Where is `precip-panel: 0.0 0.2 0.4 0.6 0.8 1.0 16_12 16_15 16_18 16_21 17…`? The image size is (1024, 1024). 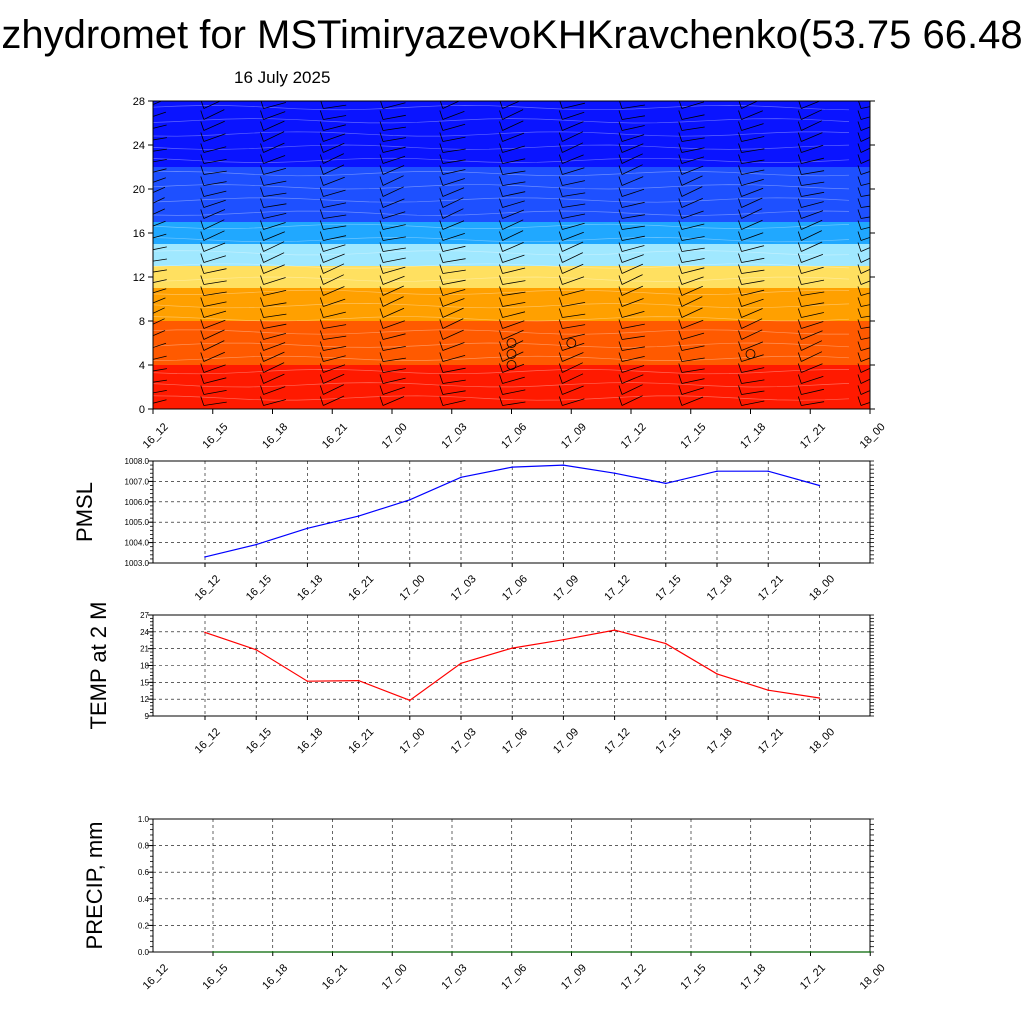 precip-panel: 0.0 0.2 0.4 0.6 0.8 1.0 16_12 16_15 16_18 16_21 17… is located at coordinates (485, 903).